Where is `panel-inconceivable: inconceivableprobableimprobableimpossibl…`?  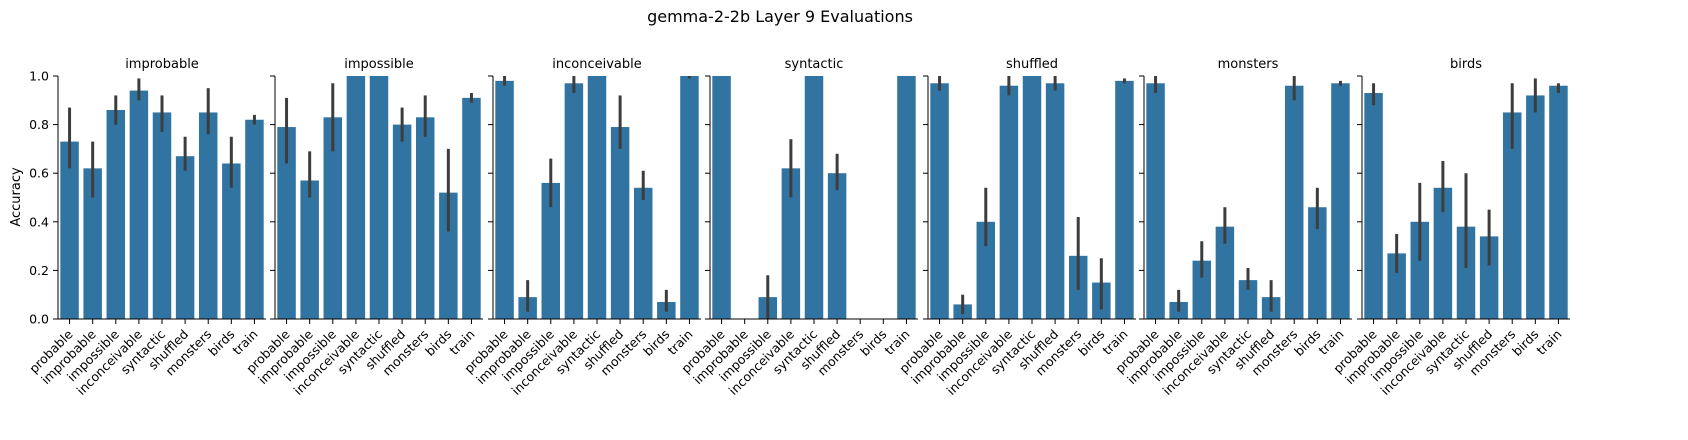
panel-inconceivable: inconceivableprobableimprobableimpossibl… is located at coordinates (581, 227).